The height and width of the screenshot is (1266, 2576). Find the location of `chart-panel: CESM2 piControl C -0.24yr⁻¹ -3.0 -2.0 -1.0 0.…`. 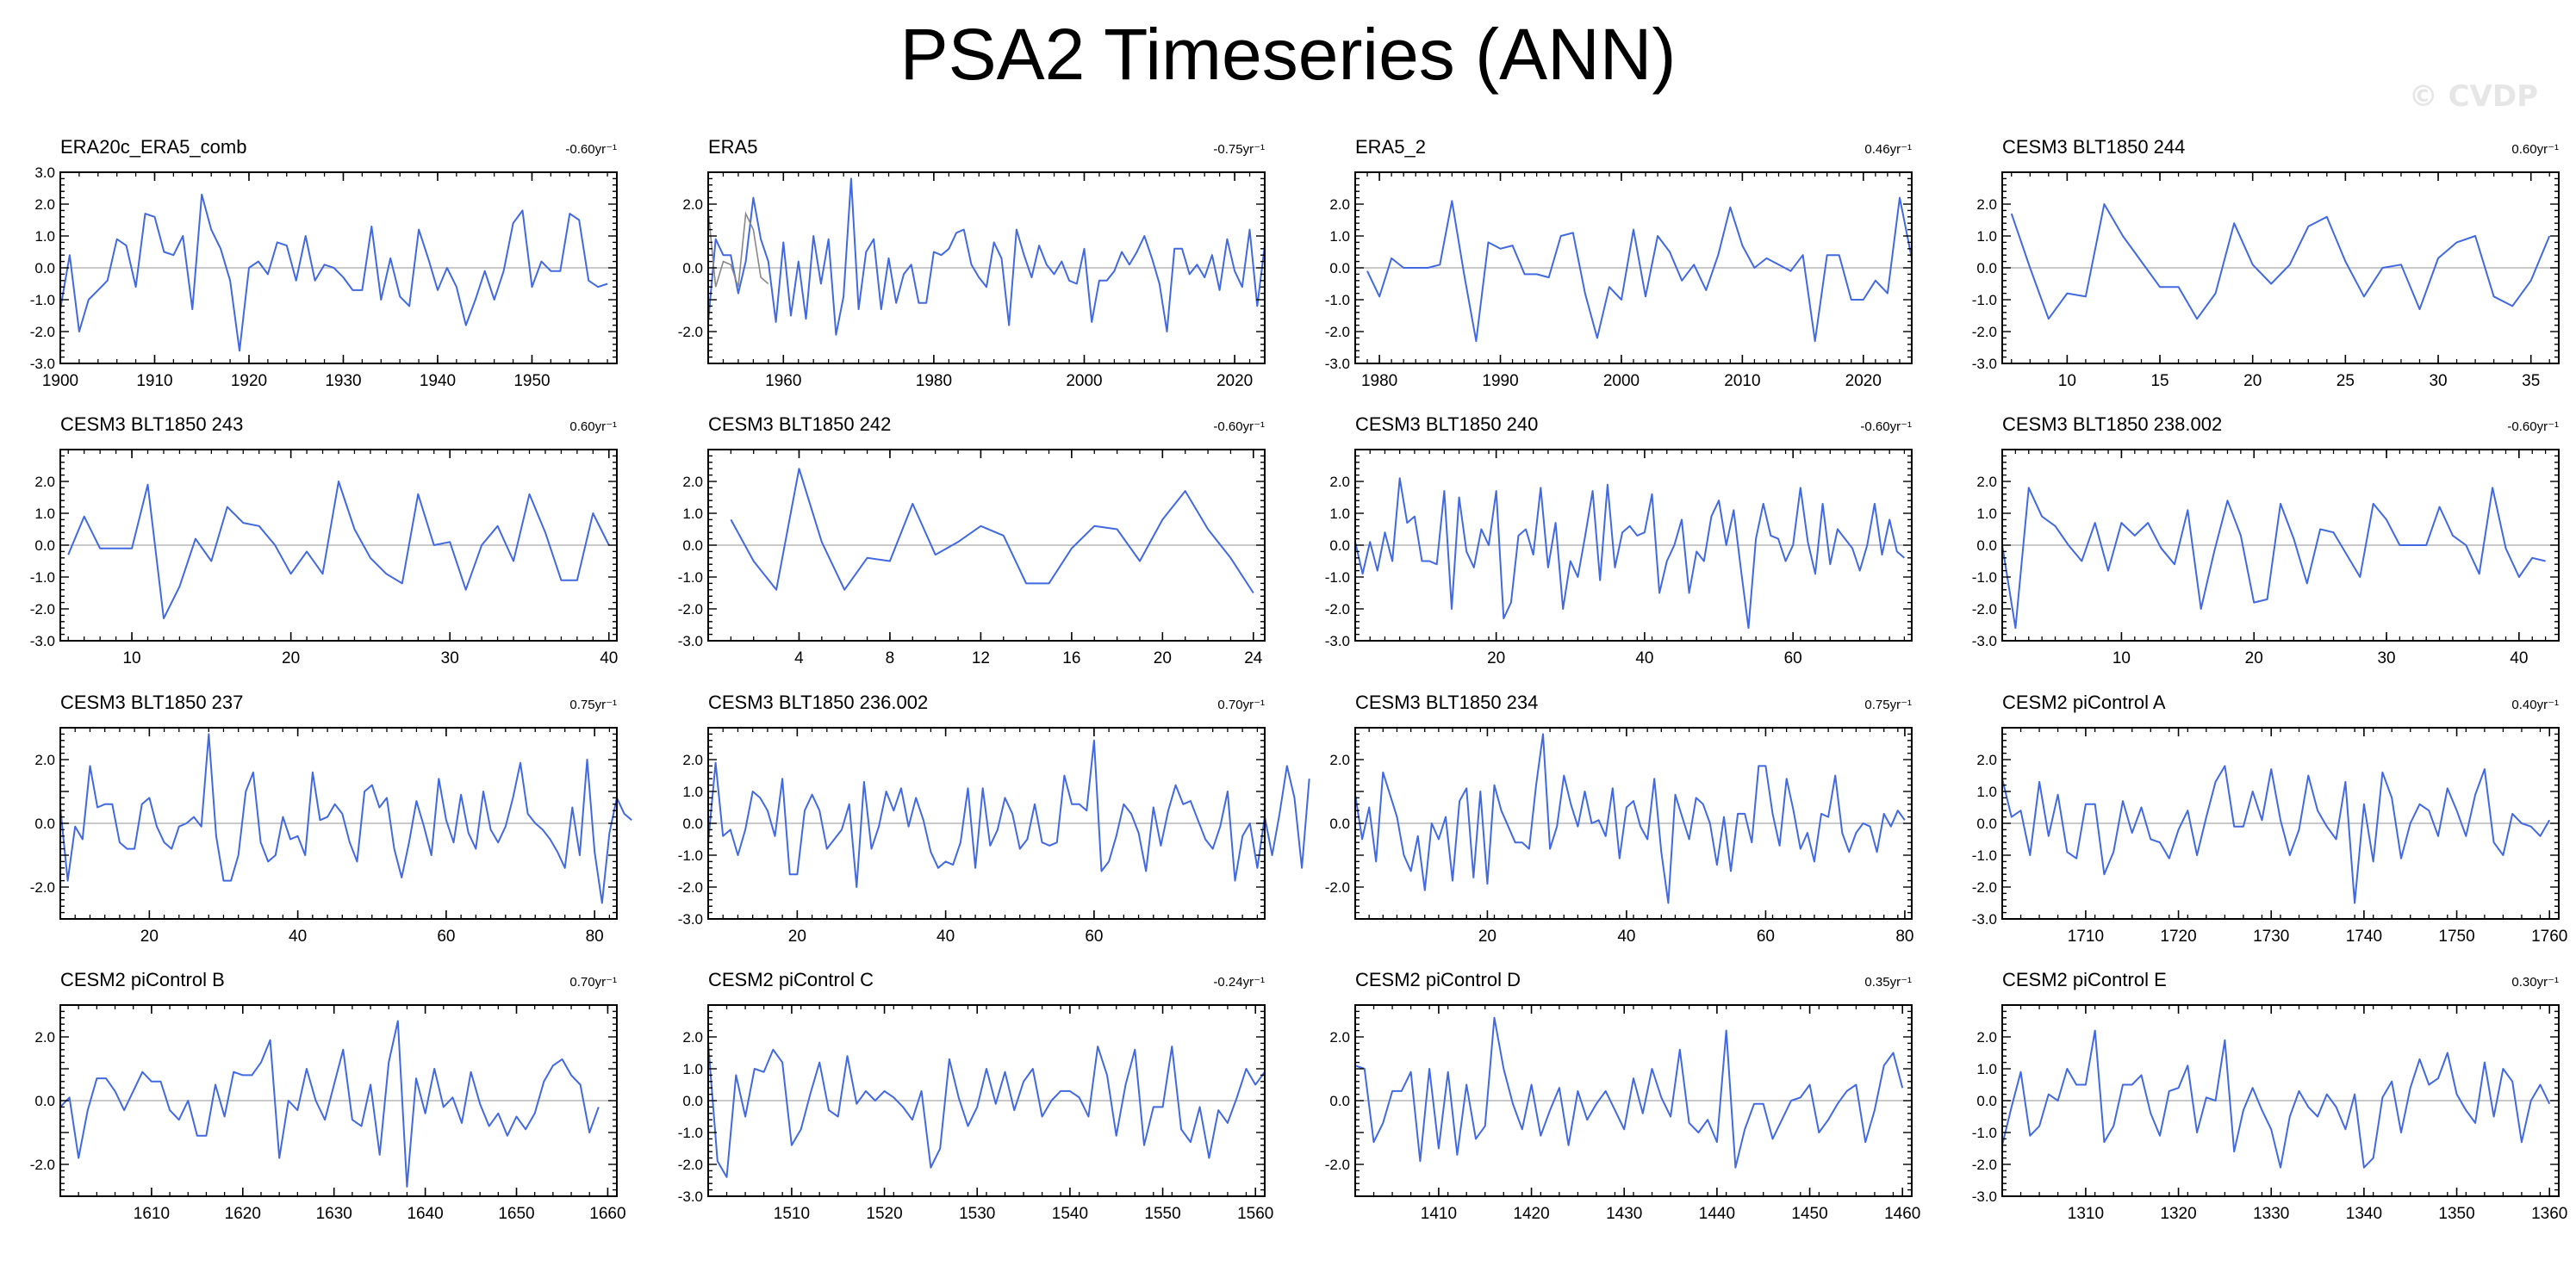

chart-panel: CESM2 piControl C -0.24yr⁻¹ -3.0 -2.0 -1.0 0.… is located at coordinates (976, 1096).